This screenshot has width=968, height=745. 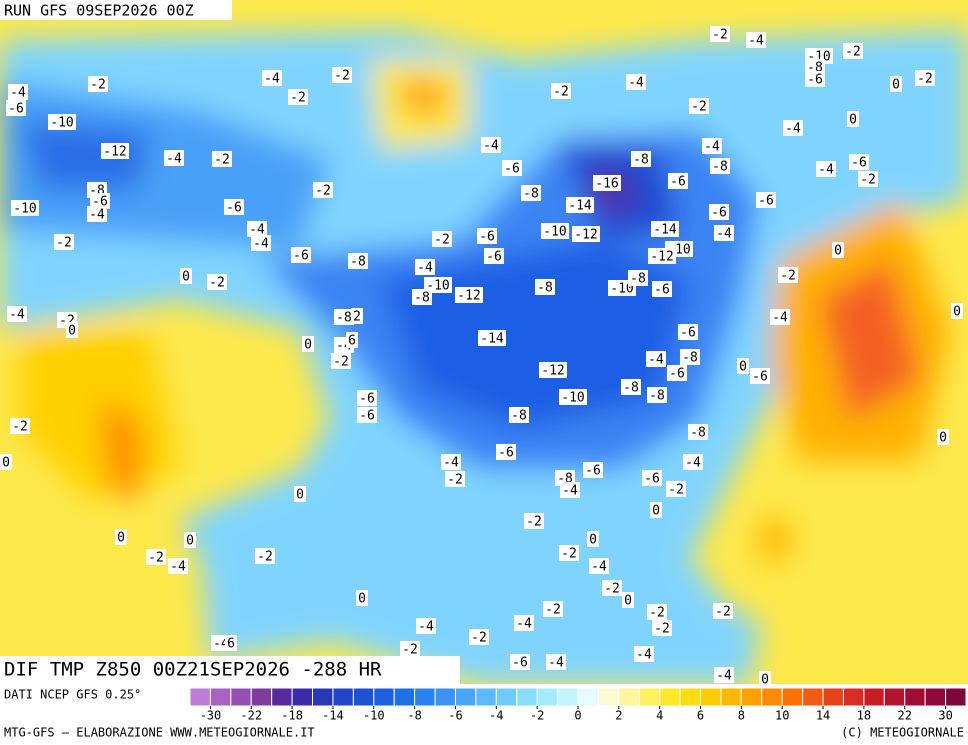 What do you see at coordinates (945, 716) in the screenshot?
I see `colorbar-tick-label: 30` at bounding box center [945, 716].